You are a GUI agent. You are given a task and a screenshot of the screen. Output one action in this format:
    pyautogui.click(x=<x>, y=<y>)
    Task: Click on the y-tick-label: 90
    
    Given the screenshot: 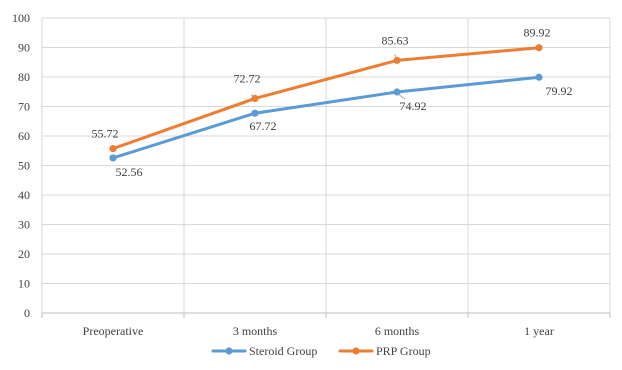 What is the action you would take?
    pyautogui.click(x=24, y=48)
    